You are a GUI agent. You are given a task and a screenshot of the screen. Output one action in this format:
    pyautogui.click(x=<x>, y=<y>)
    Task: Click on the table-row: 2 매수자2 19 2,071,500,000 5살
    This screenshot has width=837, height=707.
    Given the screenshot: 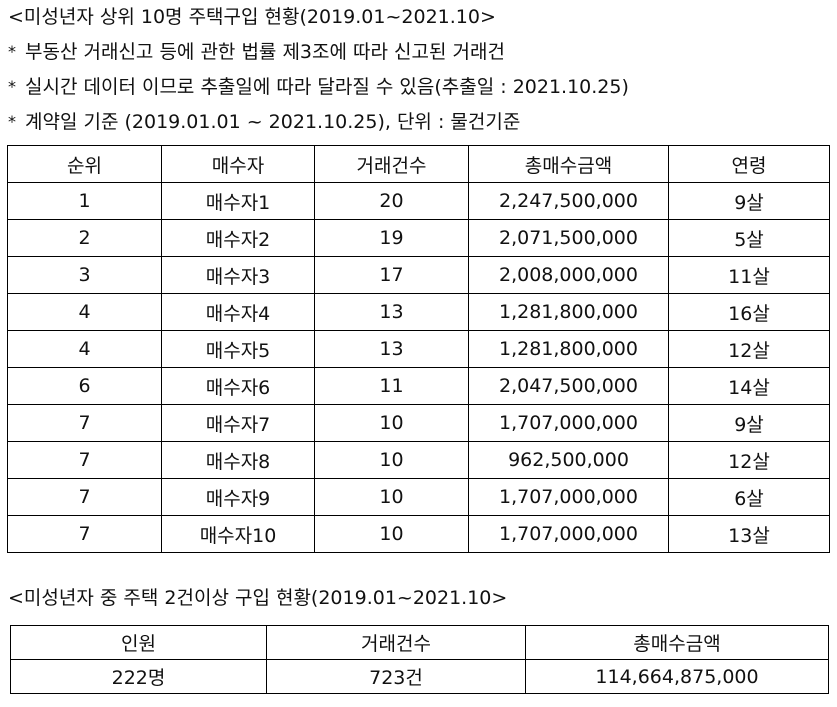 What is the action you would take?
    pyautogui.click(x=418, y=238)
    